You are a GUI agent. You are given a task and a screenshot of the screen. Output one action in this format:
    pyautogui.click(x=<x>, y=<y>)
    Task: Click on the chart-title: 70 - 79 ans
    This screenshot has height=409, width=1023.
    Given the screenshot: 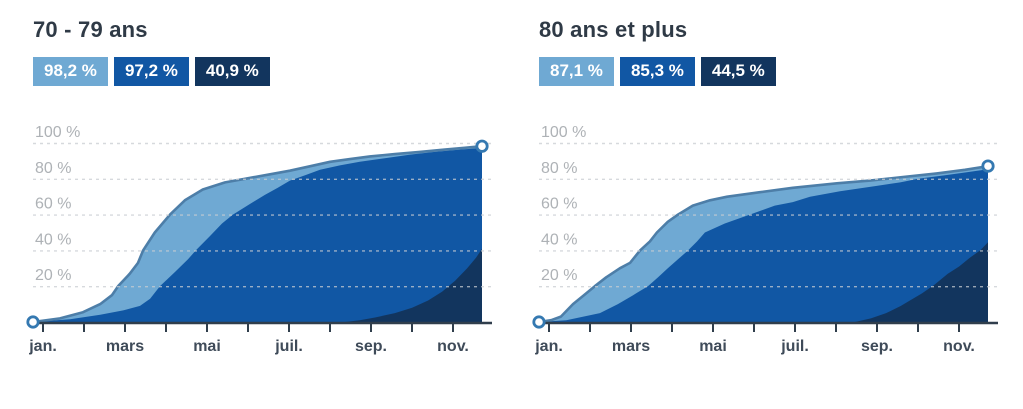 What is the action you would take?
    pyautogui.click(x=90, y=29)
    